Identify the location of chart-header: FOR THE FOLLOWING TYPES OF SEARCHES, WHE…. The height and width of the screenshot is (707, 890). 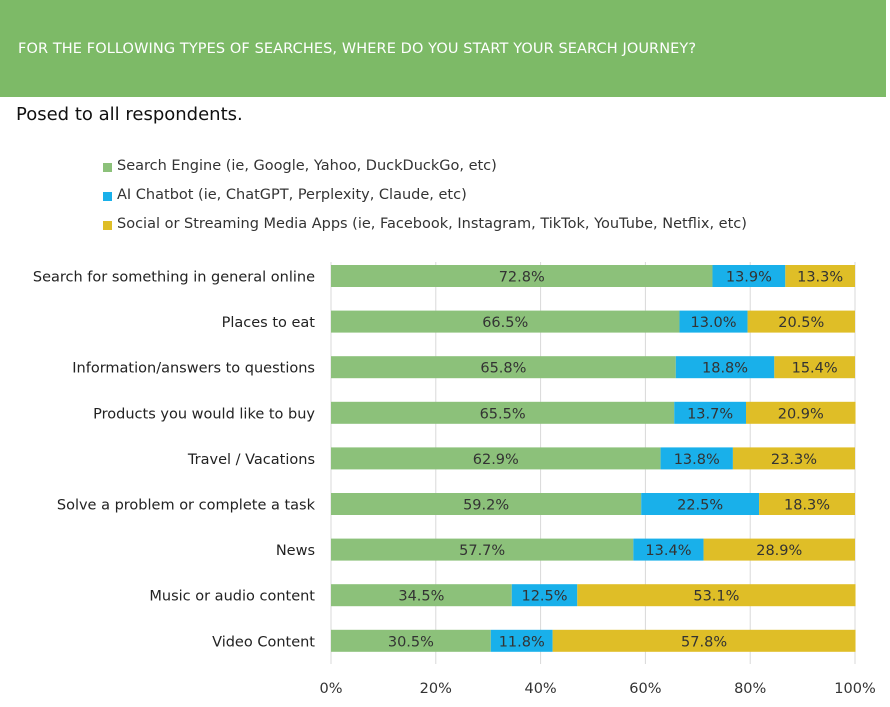
(443, 48).